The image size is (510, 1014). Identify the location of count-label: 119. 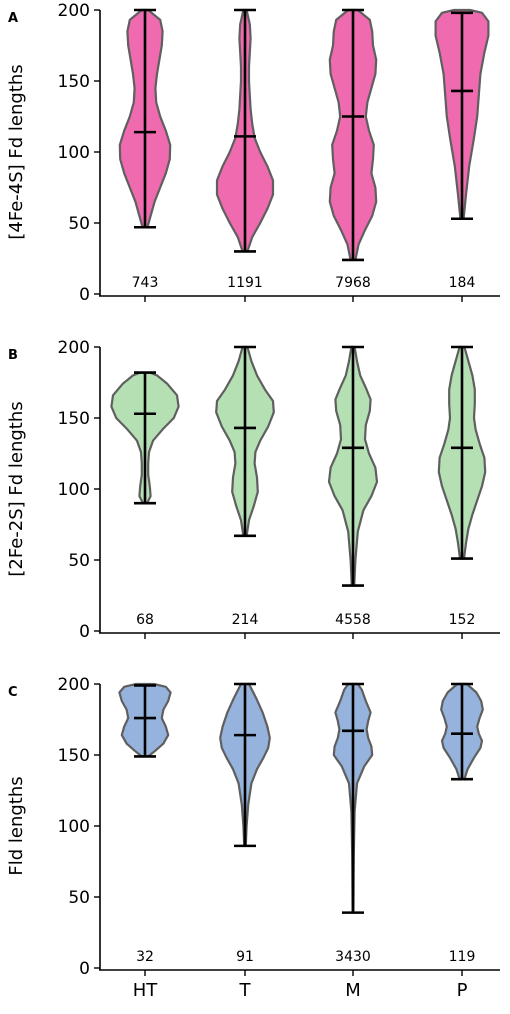
(462, 957).